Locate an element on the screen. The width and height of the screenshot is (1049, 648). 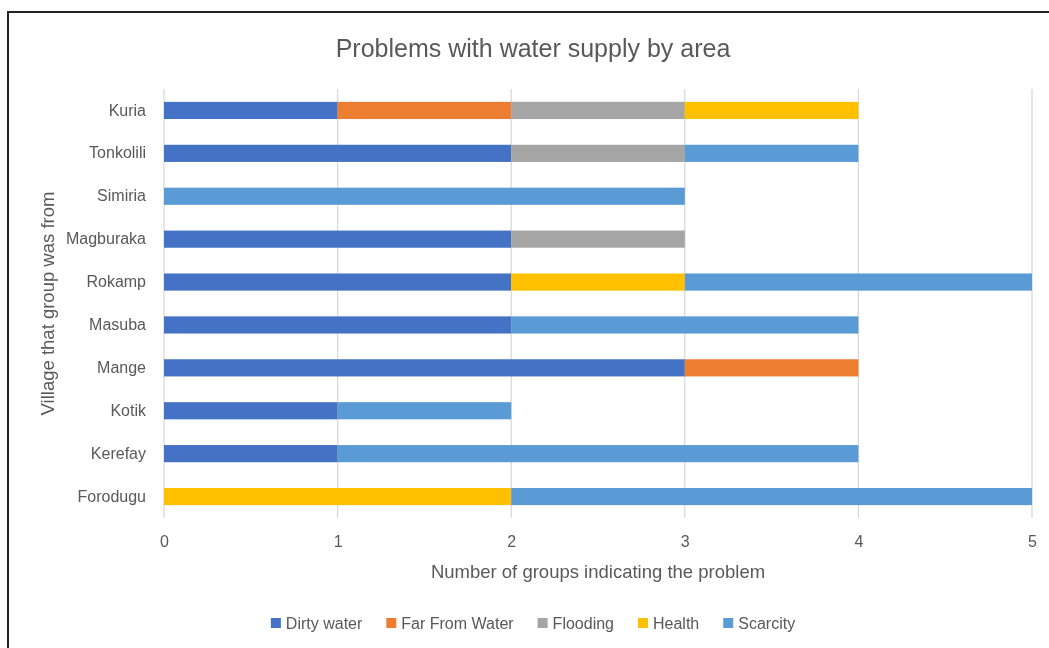
y-tick-label: Tonkolili is located at coordinates (117, 153).